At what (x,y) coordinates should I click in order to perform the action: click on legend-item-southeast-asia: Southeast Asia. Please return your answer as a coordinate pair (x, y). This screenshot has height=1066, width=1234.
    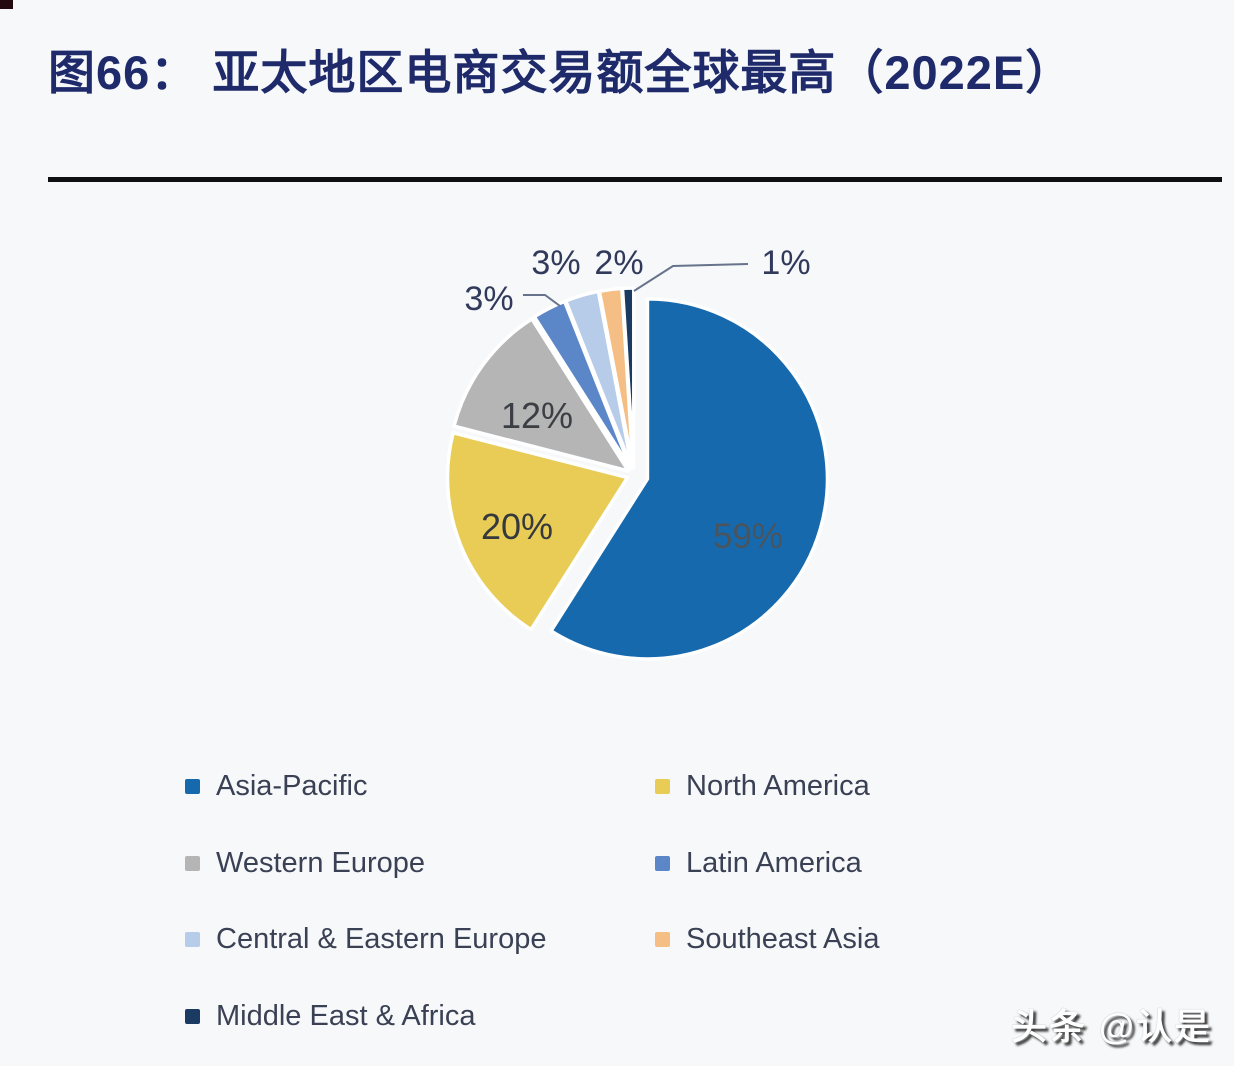
    Looking at the image, I should click on (767, 939).